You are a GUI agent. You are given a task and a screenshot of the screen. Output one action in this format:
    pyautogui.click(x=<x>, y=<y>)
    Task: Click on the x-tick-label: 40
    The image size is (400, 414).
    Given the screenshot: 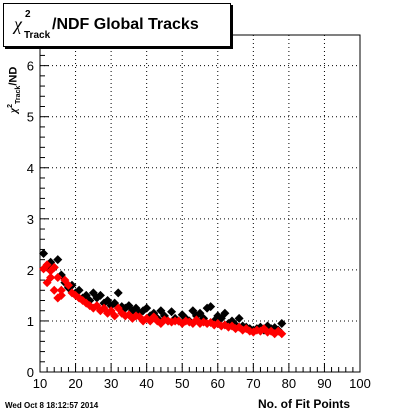 What is the action you would take?
    pyautogui.click(x=146, y=383)
    